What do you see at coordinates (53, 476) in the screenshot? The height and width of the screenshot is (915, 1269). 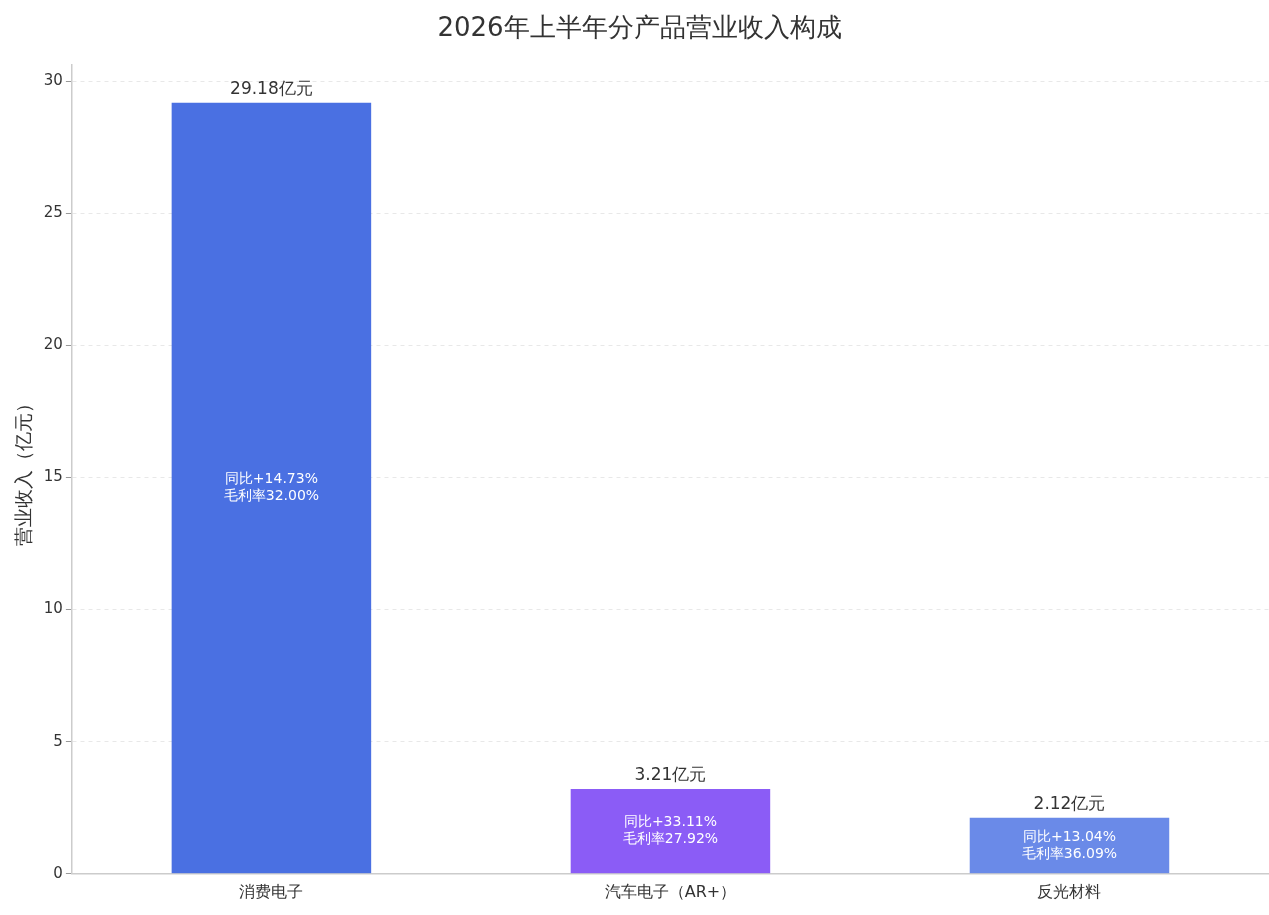 I see `y-tick-label: 15` at bounding box center [53, 476].